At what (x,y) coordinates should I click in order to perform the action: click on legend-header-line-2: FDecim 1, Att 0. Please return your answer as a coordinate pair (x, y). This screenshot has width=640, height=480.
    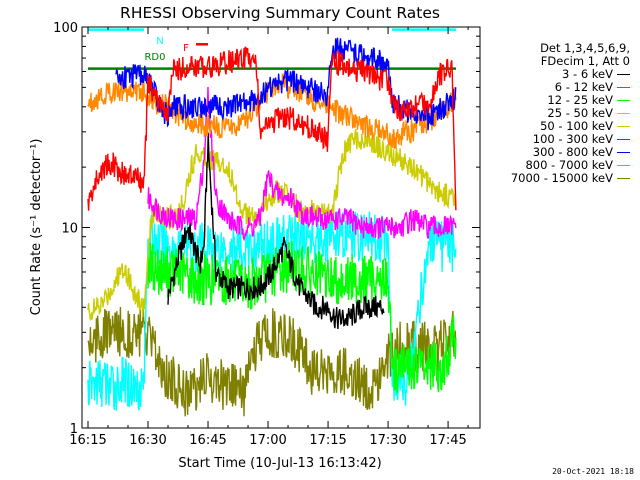
    Looking at the image, I should click on (585, 61).